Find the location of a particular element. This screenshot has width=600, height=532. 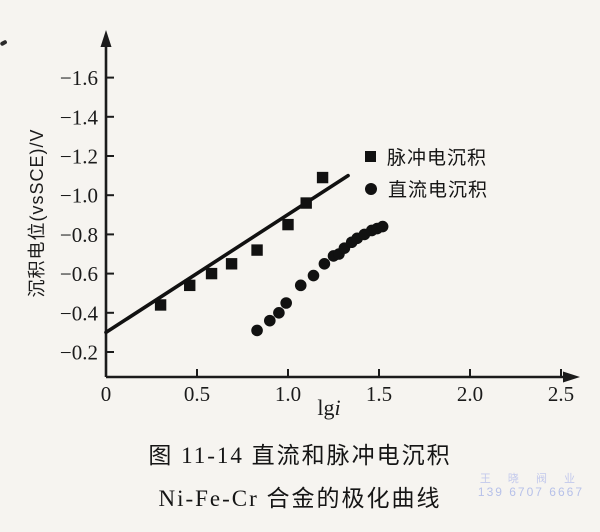

y-axis-ticks: −1.6 −1.4 −1.2 −1.0 −0.8 −0.6 −0.4 −0.2 is located at coordinates (87, 215).